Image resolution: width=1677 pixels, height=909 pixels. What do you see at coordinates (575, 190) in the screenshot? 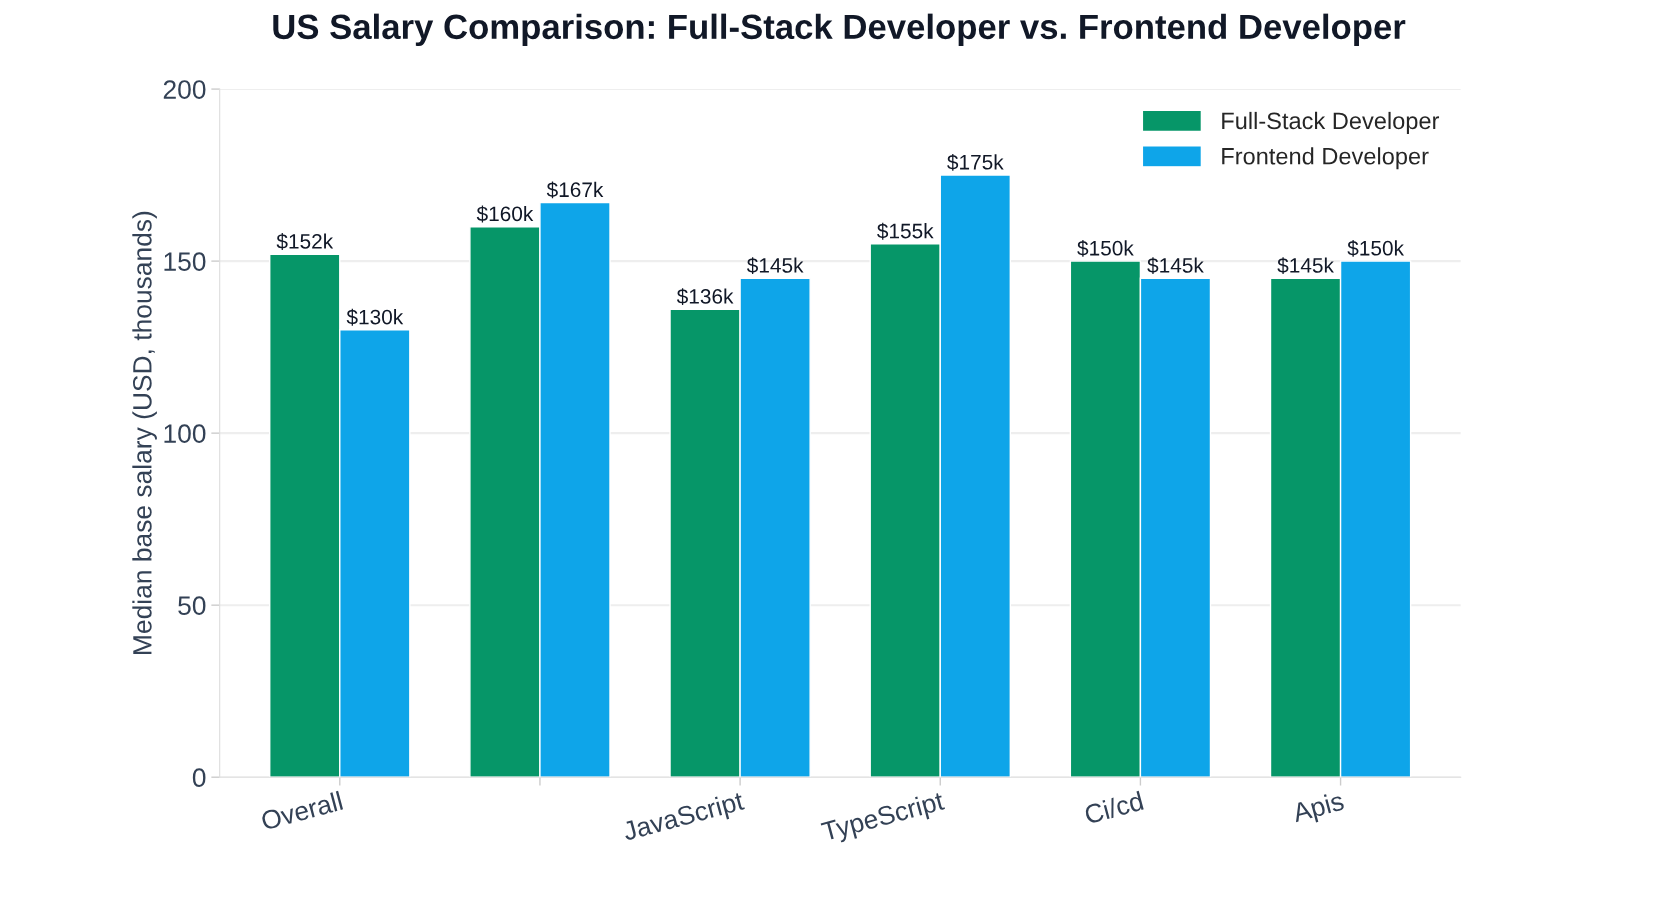
I see `data-label: $167k` at bounding box center [575, 190].